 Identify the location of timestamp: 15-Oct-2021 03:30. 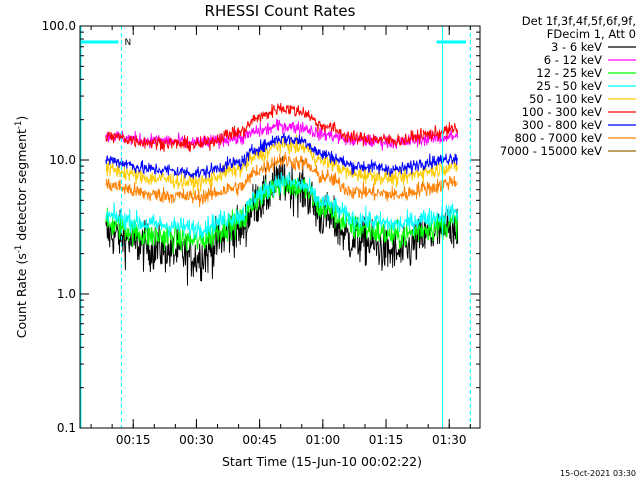
(598, 473).